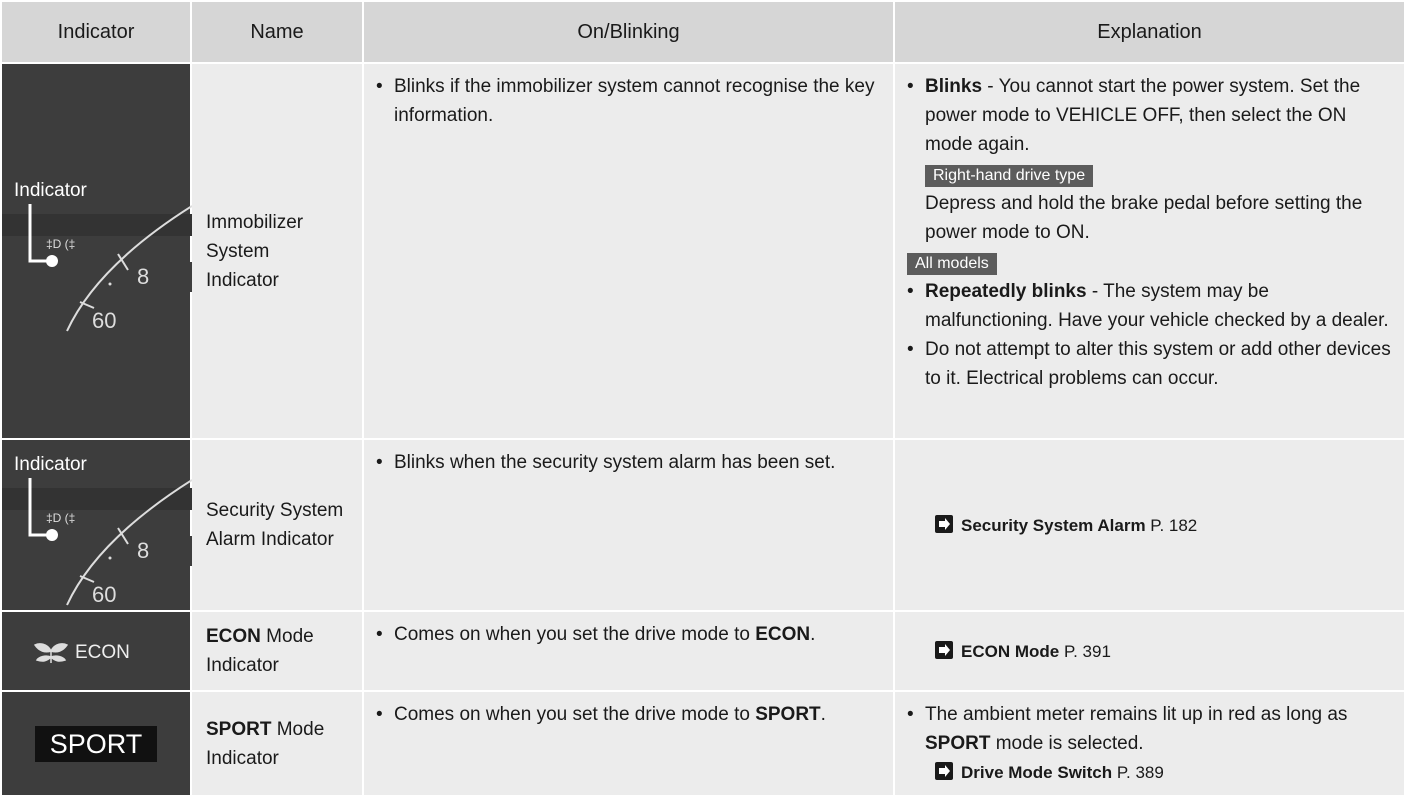 This screenshot has height=806, width=1404. Describe the element at coordinates (628, 32) in the screenshot. I see `header-cell: On/Blinking` at that location.